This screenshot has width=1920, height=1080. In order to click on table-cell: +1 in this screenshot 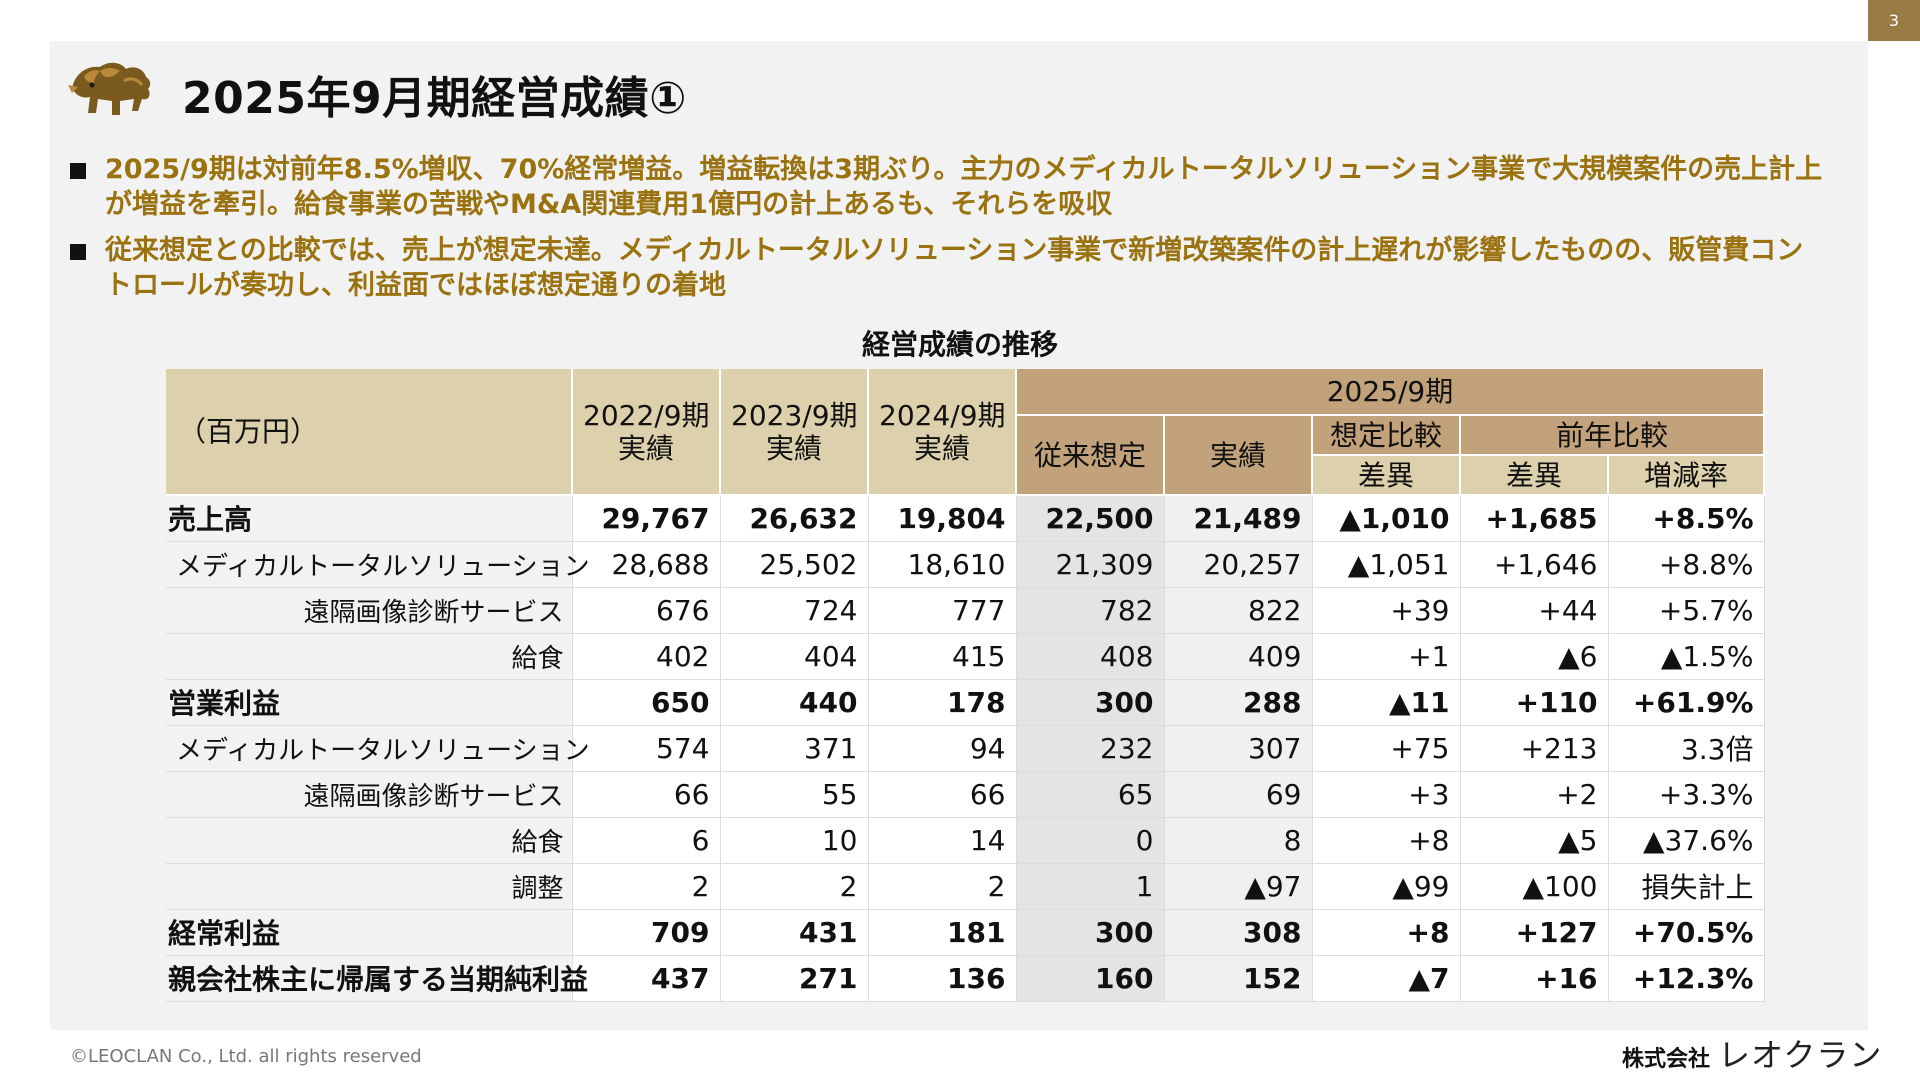, I will do `click(1386, 656)`.